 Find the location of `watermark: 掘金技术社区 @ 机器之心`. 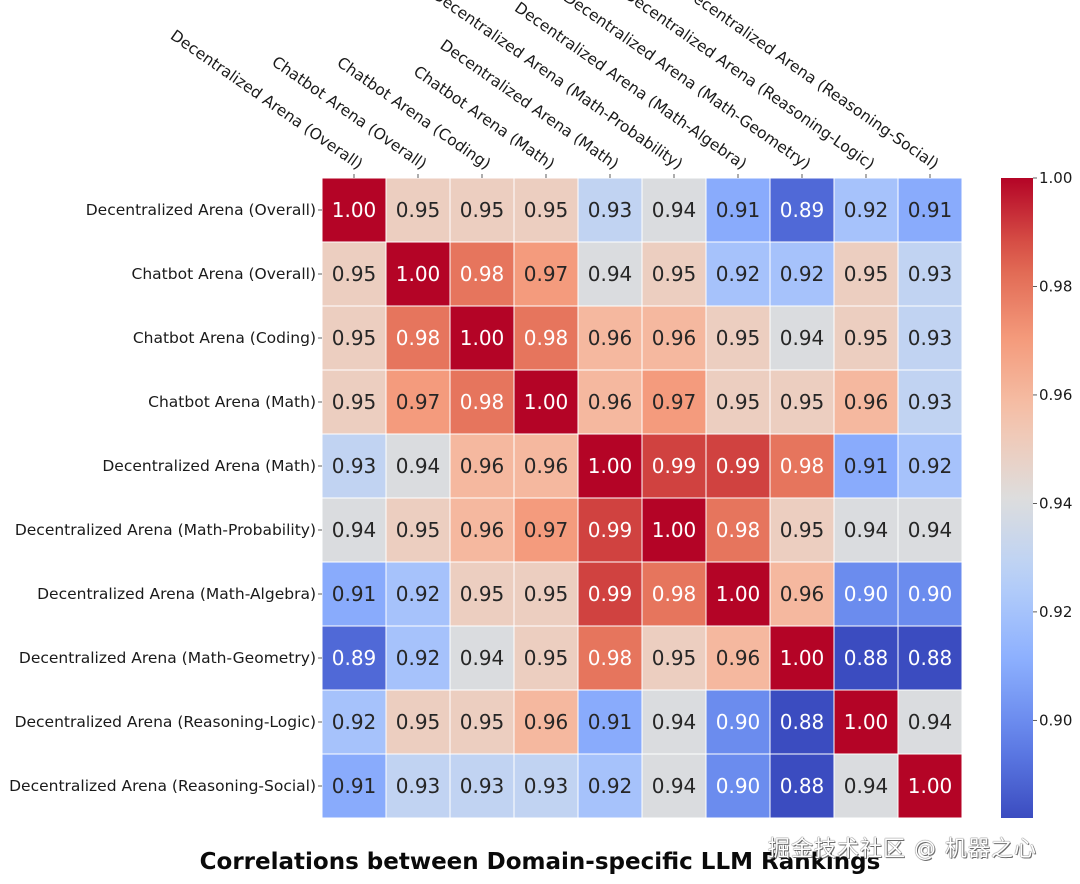

watermark: 掘金技术社区 @ 机器之心 is located at coordinates (902, 849).